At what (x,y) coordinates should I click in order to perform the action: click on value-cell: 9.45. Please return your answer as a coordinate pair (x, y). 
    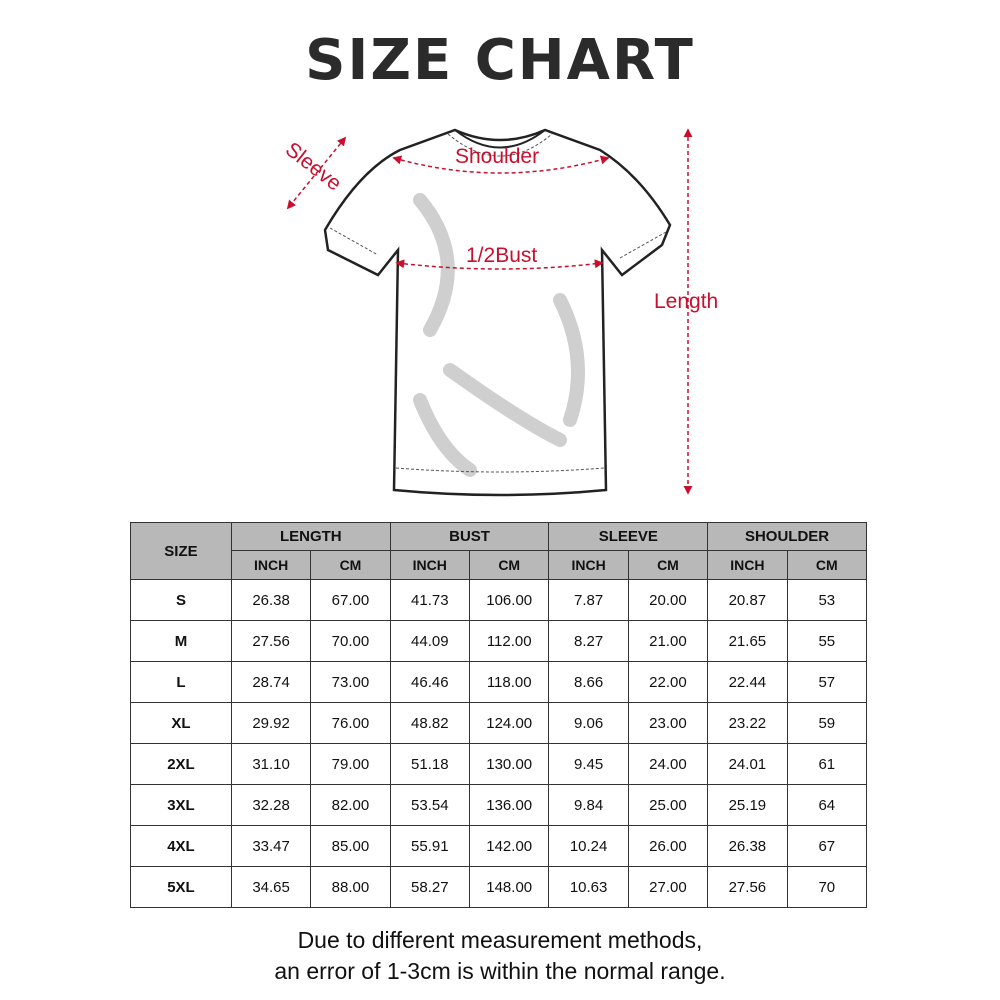
    Looking at the image, I should click on (588, 764).